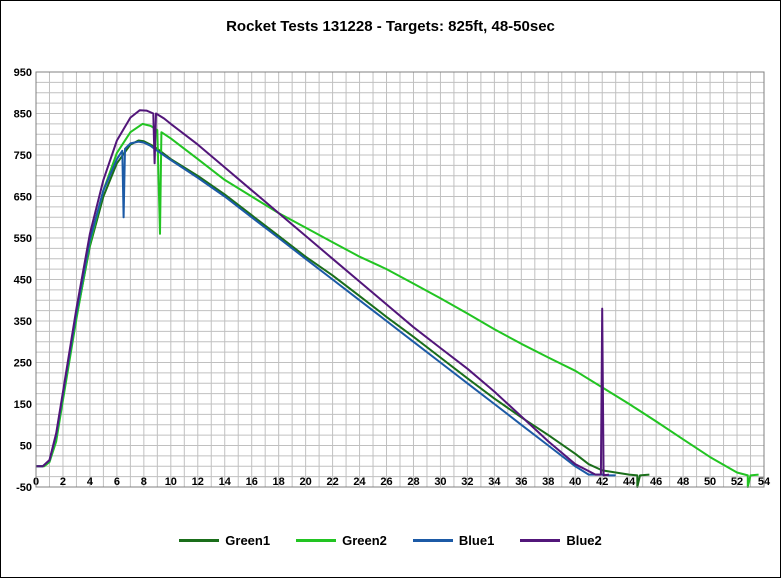 The height and width of the screenshot is (578, 781). Describe the element at coordinates (710, 482) in the screenshot. I see `x-tick-label: 50` at that location.